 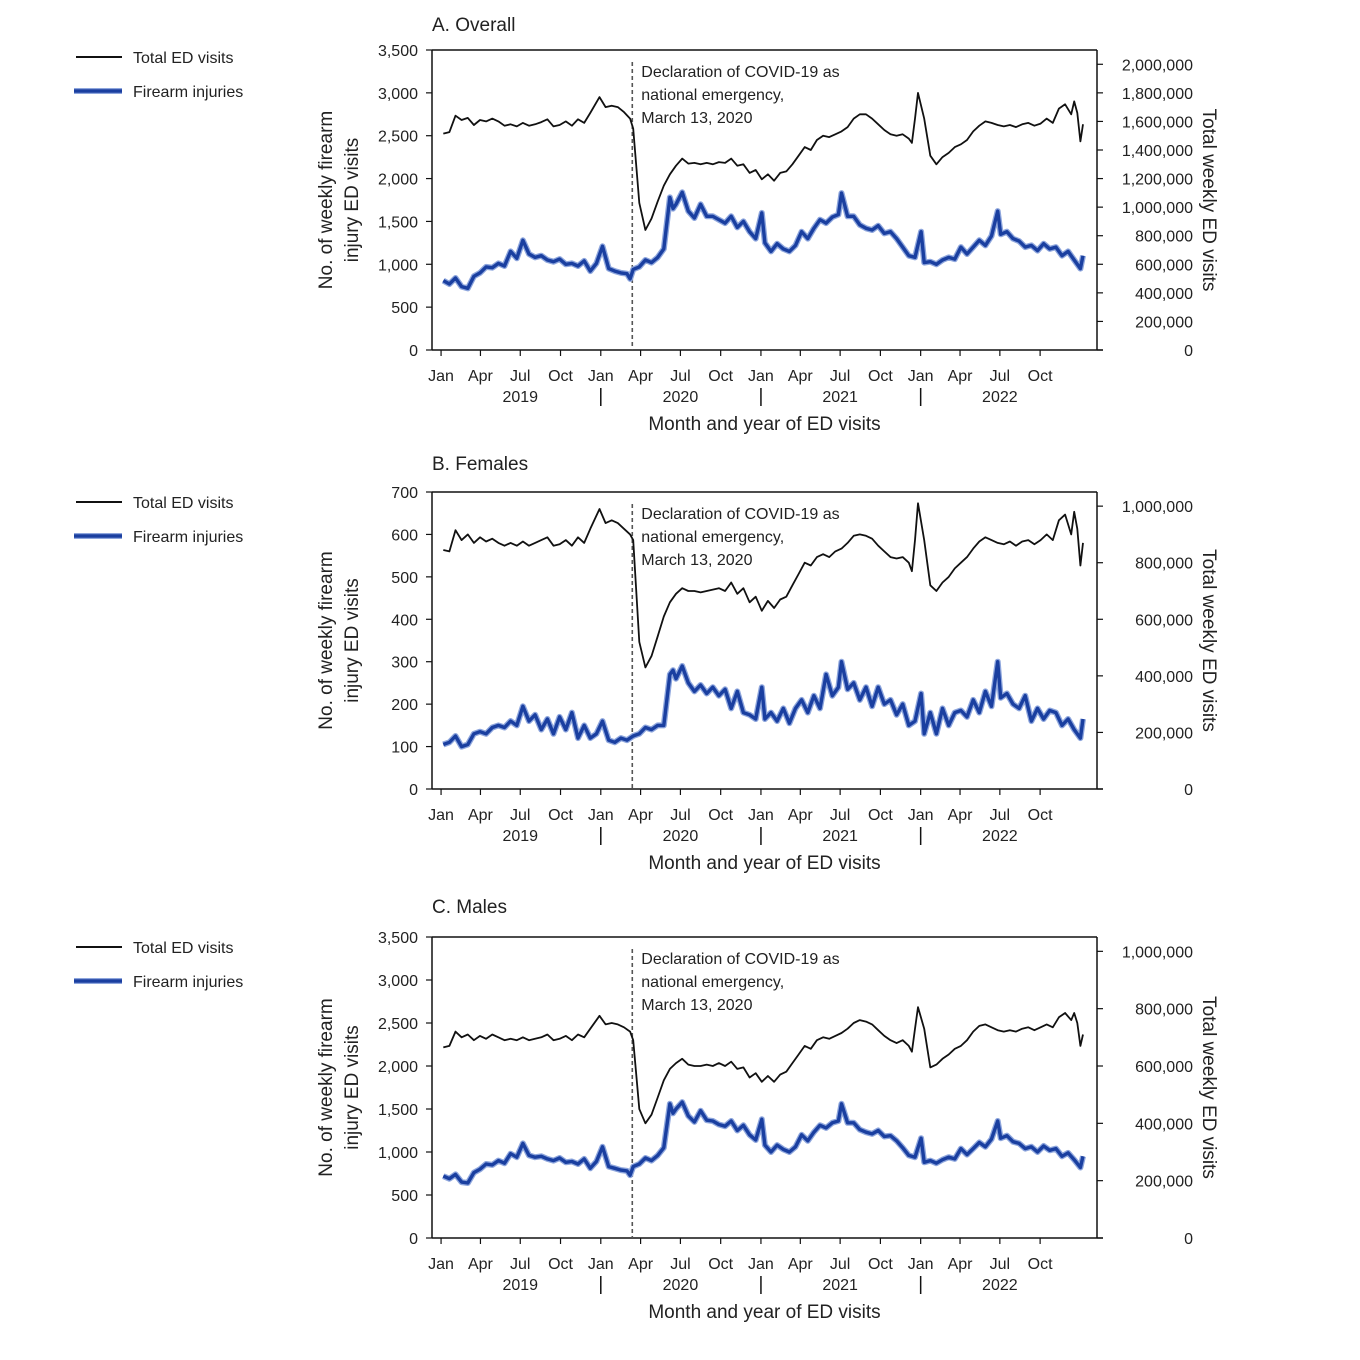 I want to click on y-left-tick-label: 100, so click(x=404, y=748).